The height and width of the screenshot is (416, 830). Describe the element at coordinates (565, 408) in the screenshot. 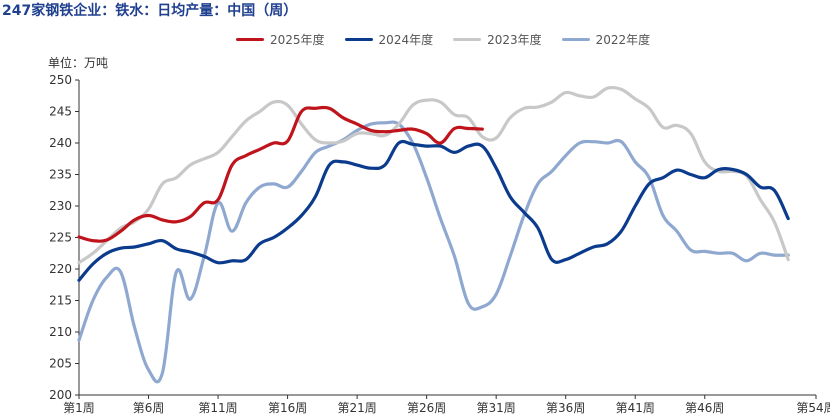

I see `x-tick-label: 第36周` at that location.